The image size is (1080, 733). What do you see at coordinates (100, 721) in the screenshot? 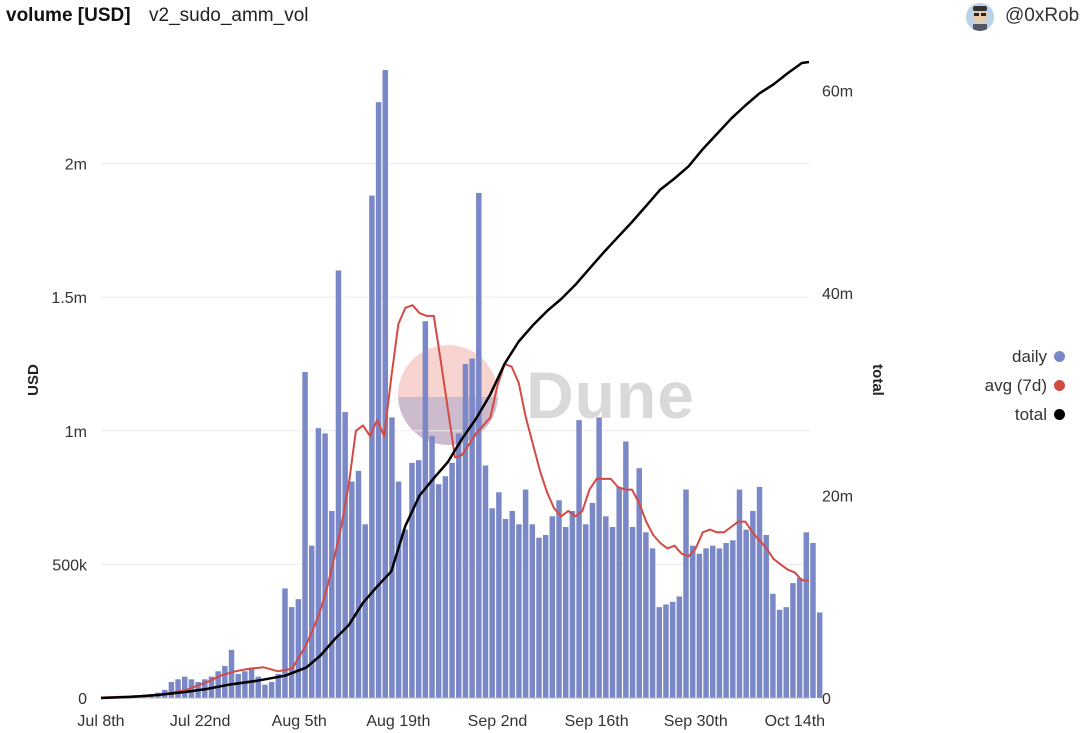
I see `x-tick-label: Jul 8th` at bounding box center [100, 721].